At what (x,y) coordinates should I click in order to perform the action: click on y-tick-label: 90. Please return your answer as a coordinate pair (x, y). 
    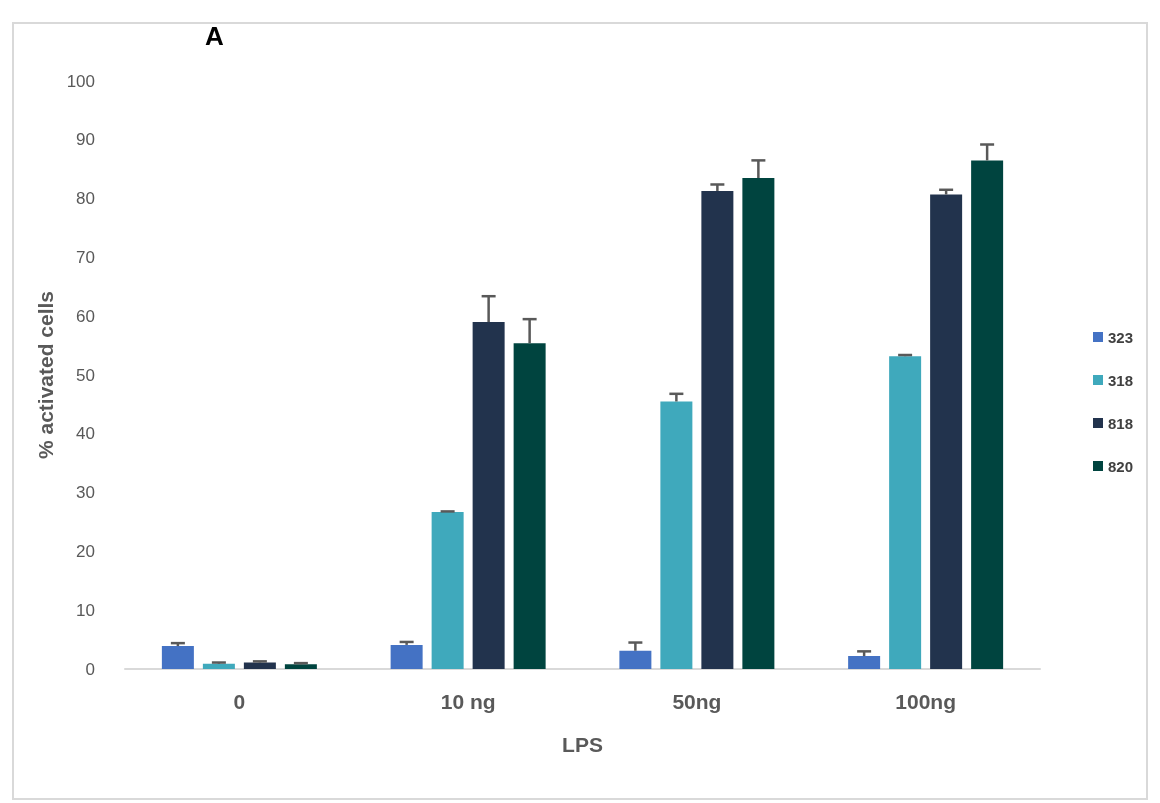
    Looking at the image, I should click on (85, 140).